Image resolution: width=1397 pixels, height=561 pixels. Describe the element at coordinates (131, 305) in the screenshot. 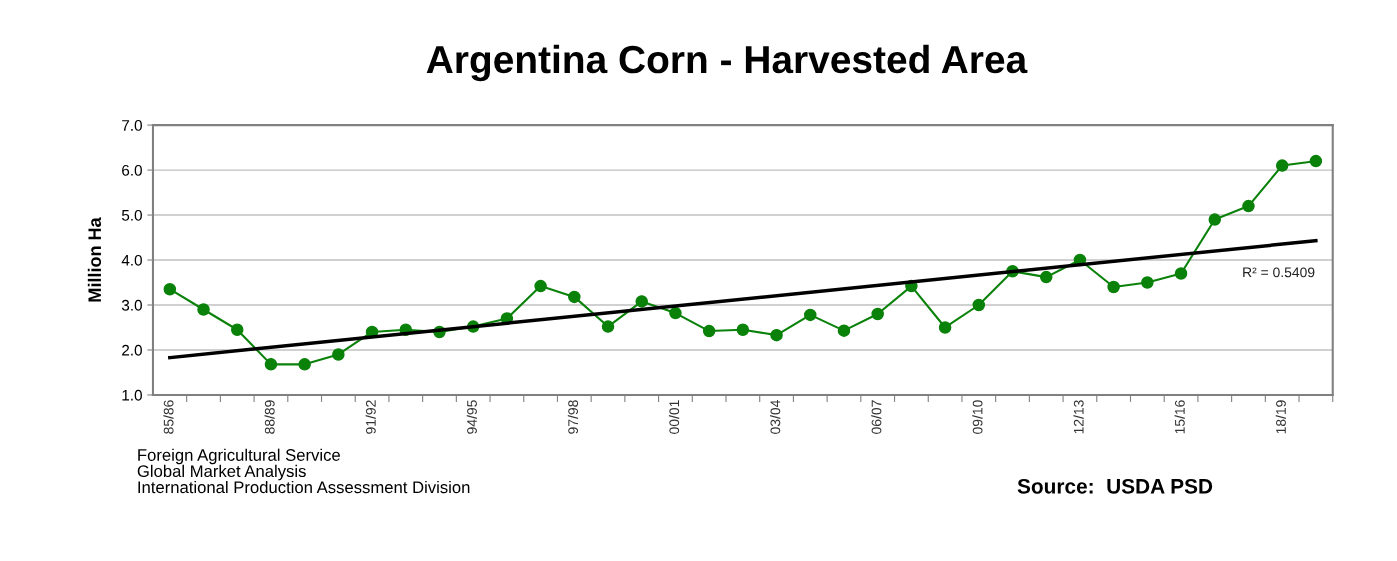

I see `y-tick-label: 3.0` at that location.